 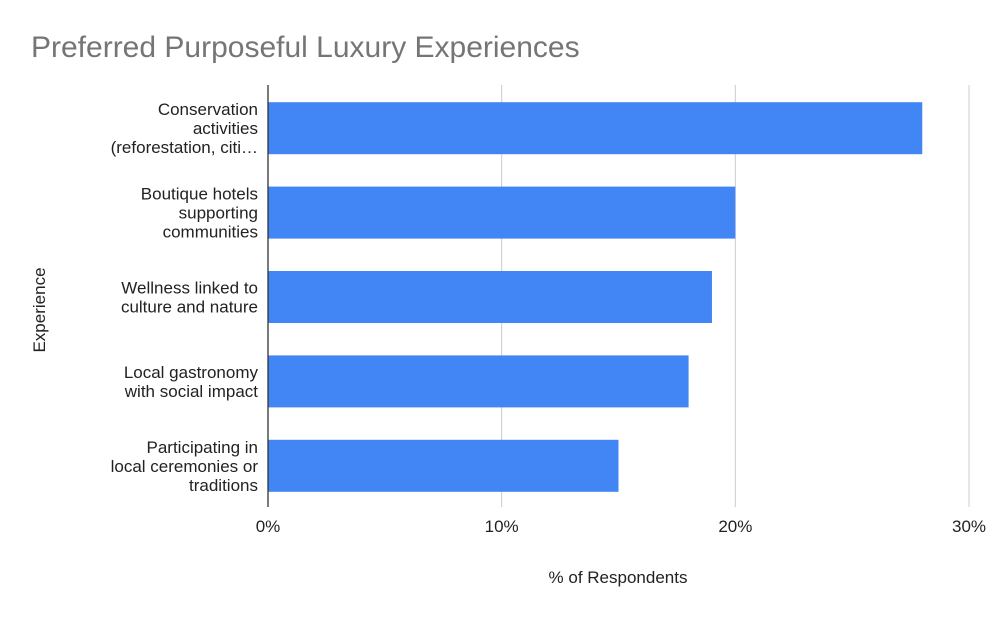 I want to click on x-tick-label: 10%, so click(x=502, y=526).